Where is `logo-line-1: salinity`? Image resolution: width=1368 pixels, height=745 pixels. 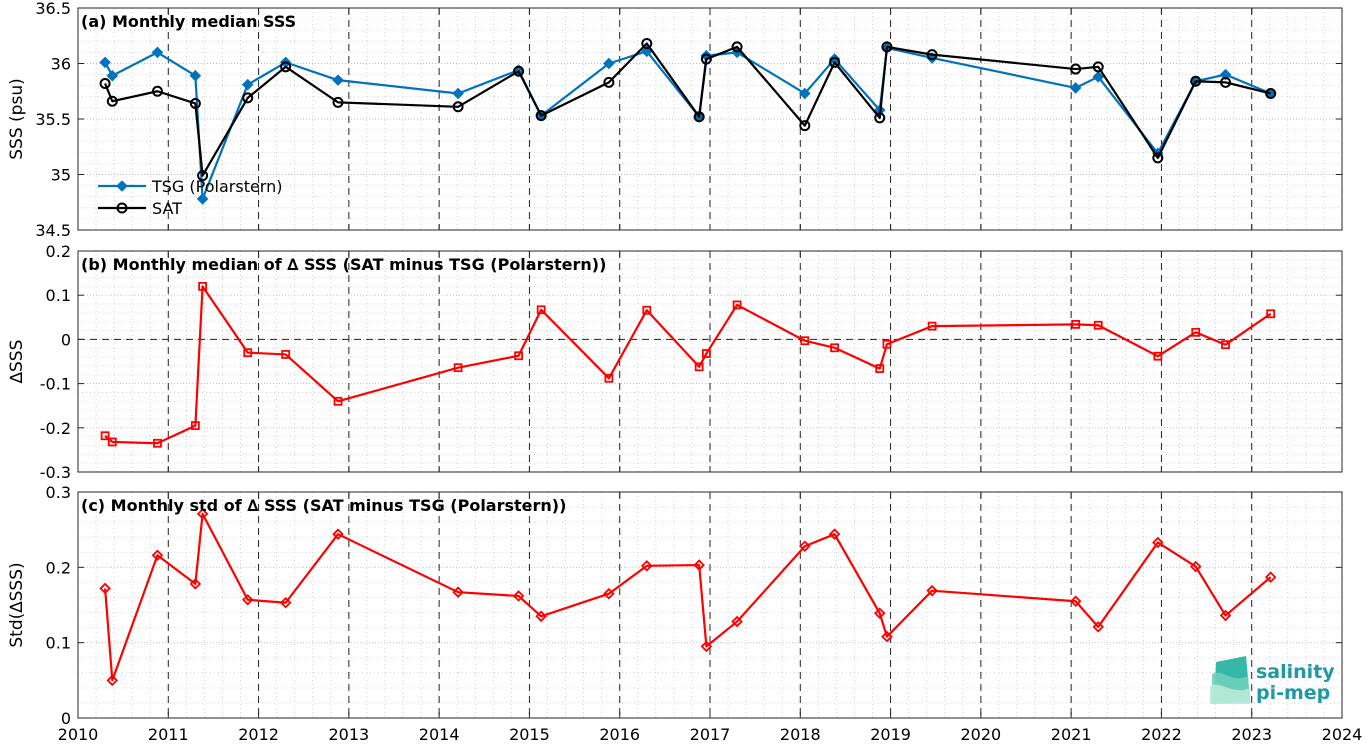 logo-line-1: salinity is located at coordinates (1295, 672).